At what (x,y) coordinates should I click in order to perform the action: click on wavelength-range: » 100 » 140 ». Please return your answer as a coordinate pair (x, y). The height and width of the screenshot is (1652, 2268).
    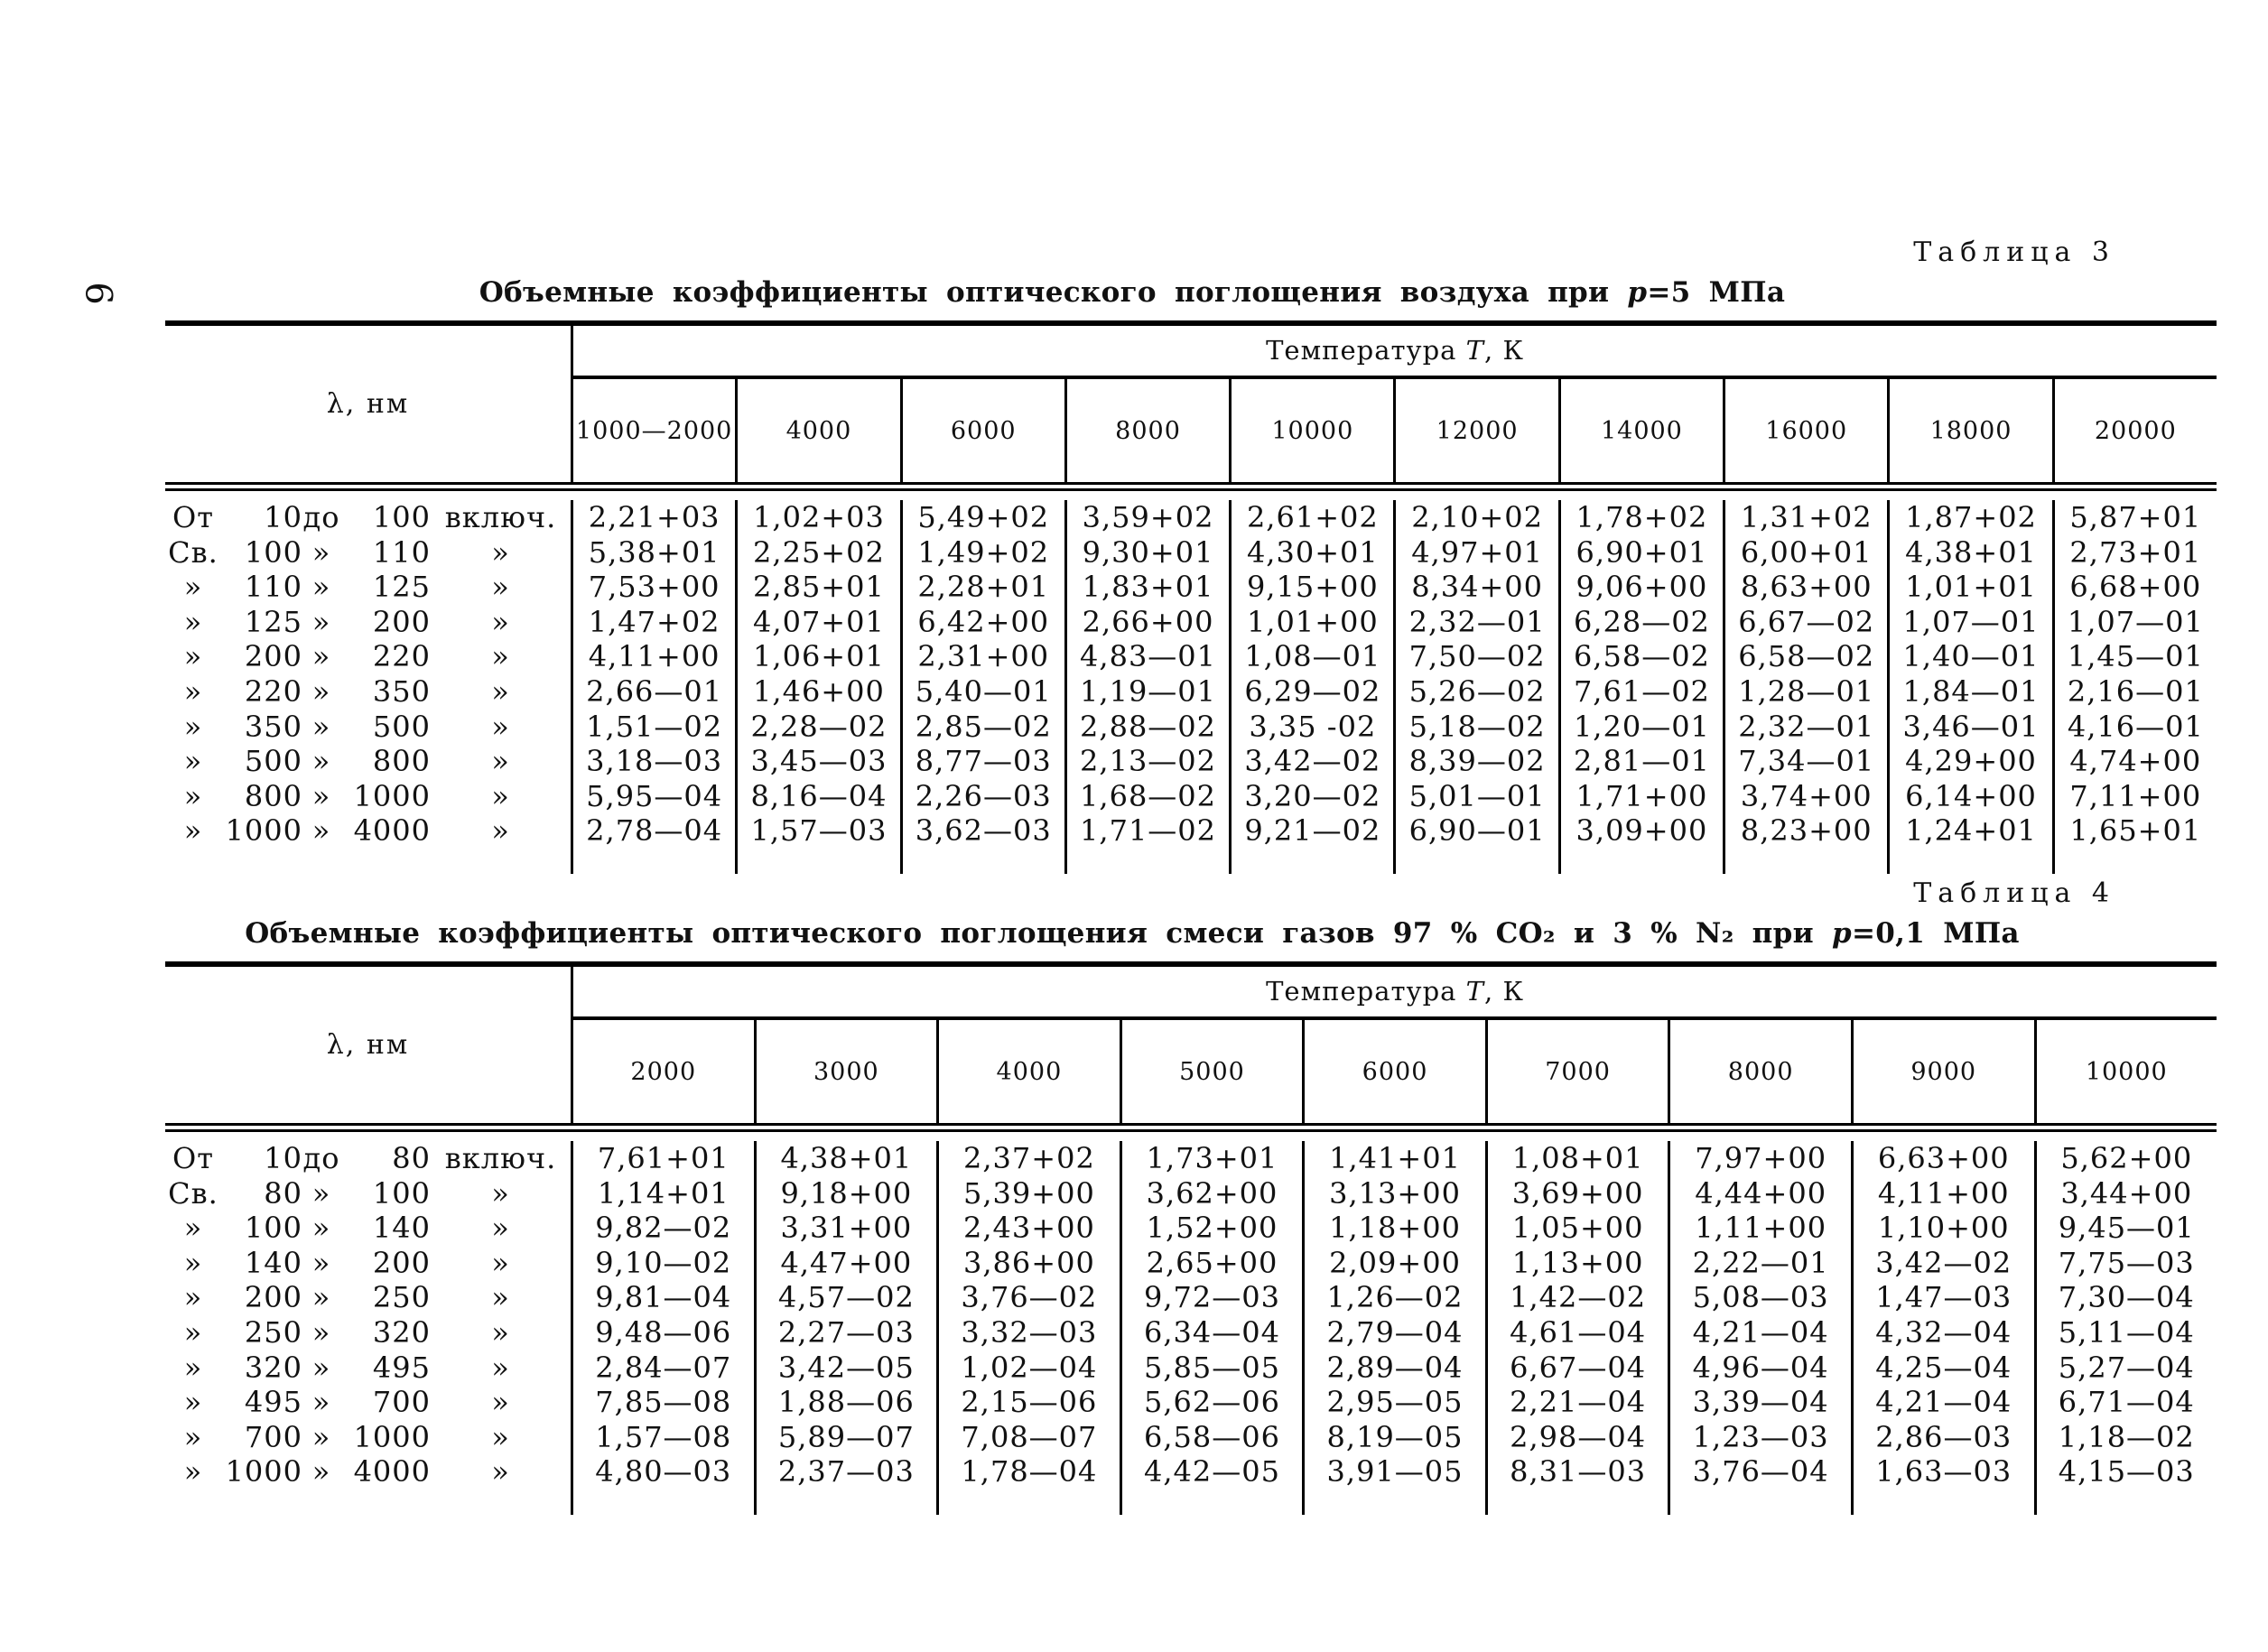
    Looking at the image, I should click on (369, 1228).